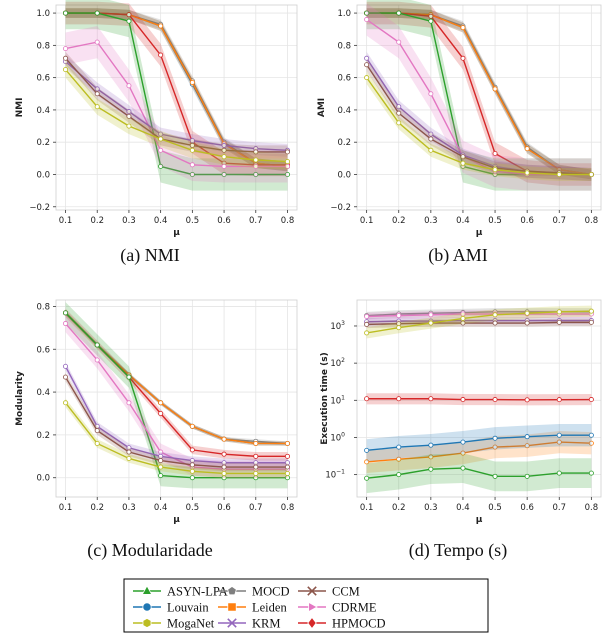 This screenshot has width=603, height=638. I want to click on y-tick-label: 0.0, so click(43, 175).